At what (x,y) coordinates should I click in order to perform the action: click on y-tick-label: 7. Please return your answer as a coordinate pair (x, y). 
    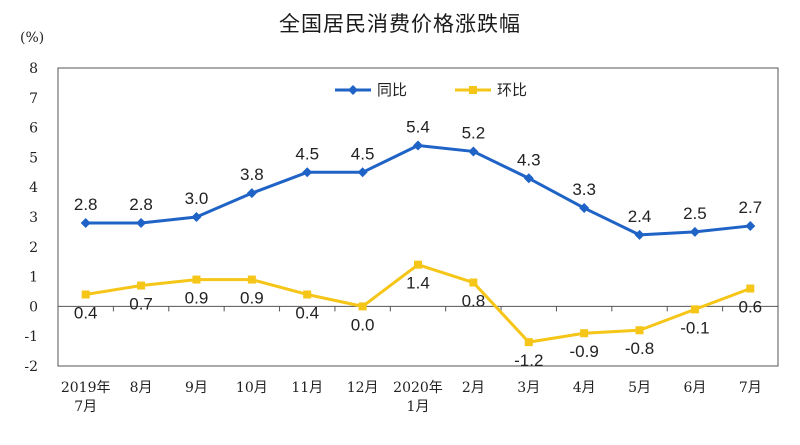
    Looking at the image, I should click on (33, 99).